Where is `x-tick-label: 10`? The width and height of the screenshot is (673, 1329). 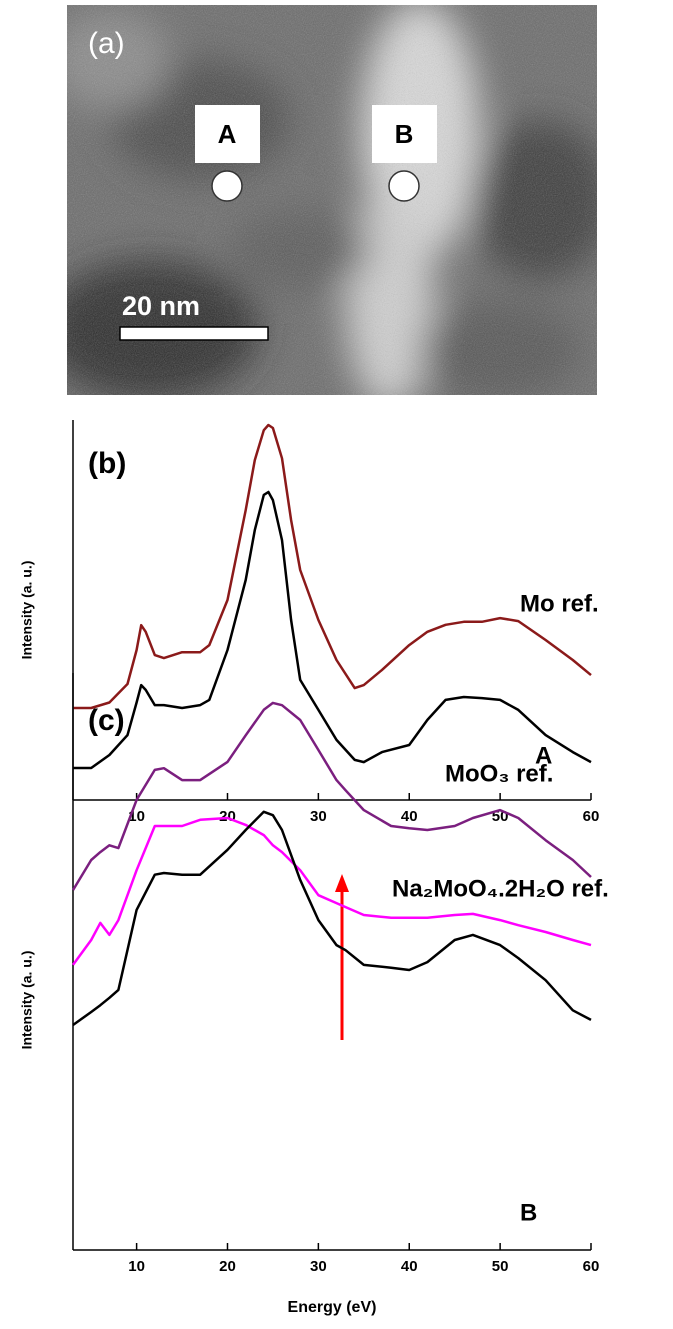
x-tick-label: 10 is located at coordinates (136, 1266).